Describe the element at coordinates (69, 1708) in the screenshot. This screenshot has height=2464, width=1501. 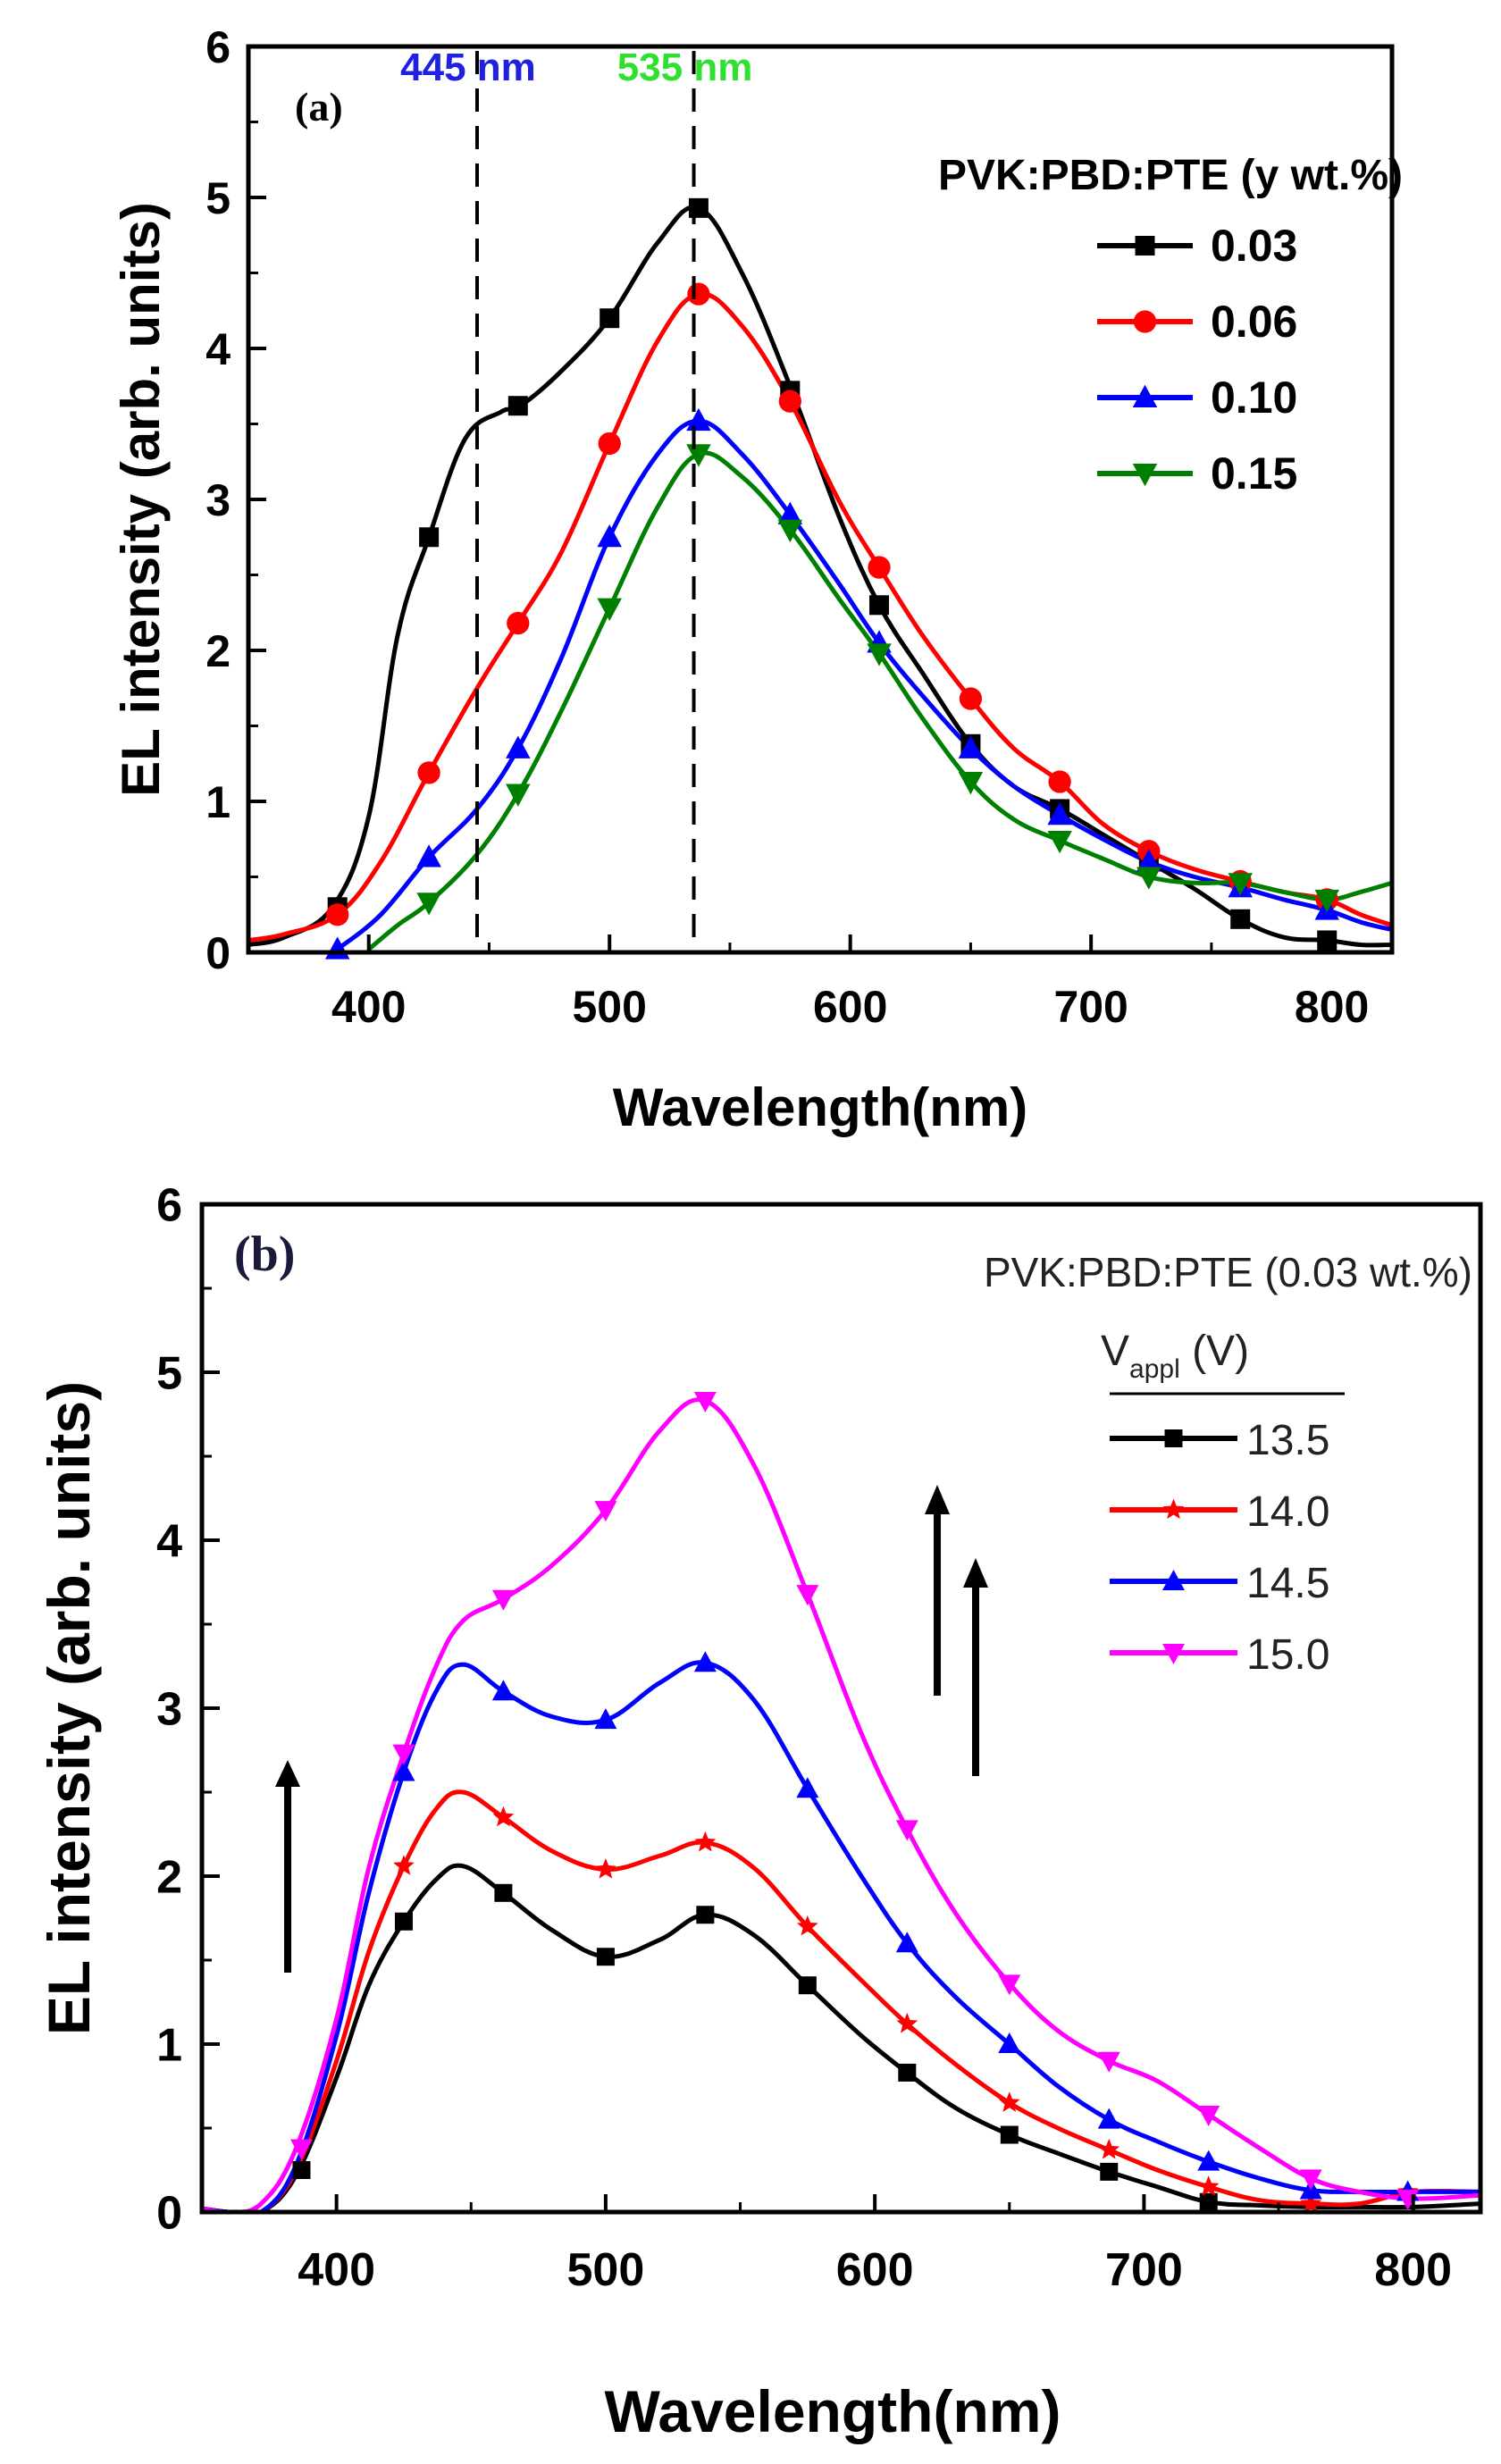
I see `panel-b-y-axis-label: EL intensity (arb. units)` at that location.